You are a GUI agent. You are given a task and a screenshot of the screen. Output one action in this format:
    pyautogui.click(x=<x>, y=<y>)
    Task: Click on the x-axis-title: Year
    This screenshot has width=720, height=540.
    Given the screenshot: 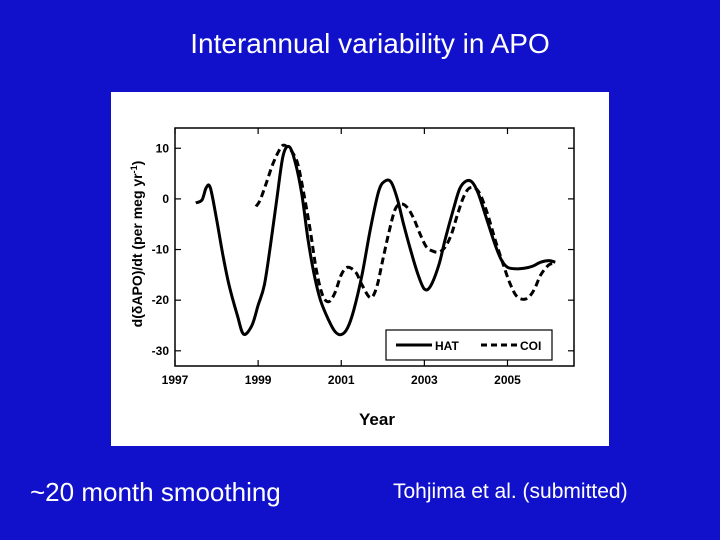 What is the action you would take?
    pyautogui.click(x=377, y=419)
    